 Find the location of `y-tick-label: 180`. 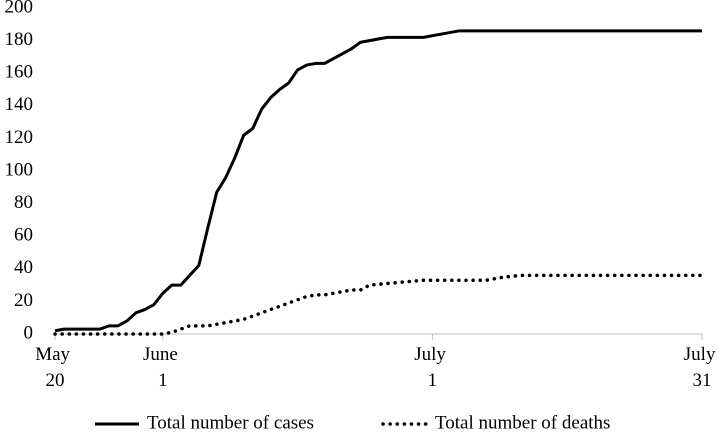

y-tick-label: 180 is located at coordinates (19, 39).